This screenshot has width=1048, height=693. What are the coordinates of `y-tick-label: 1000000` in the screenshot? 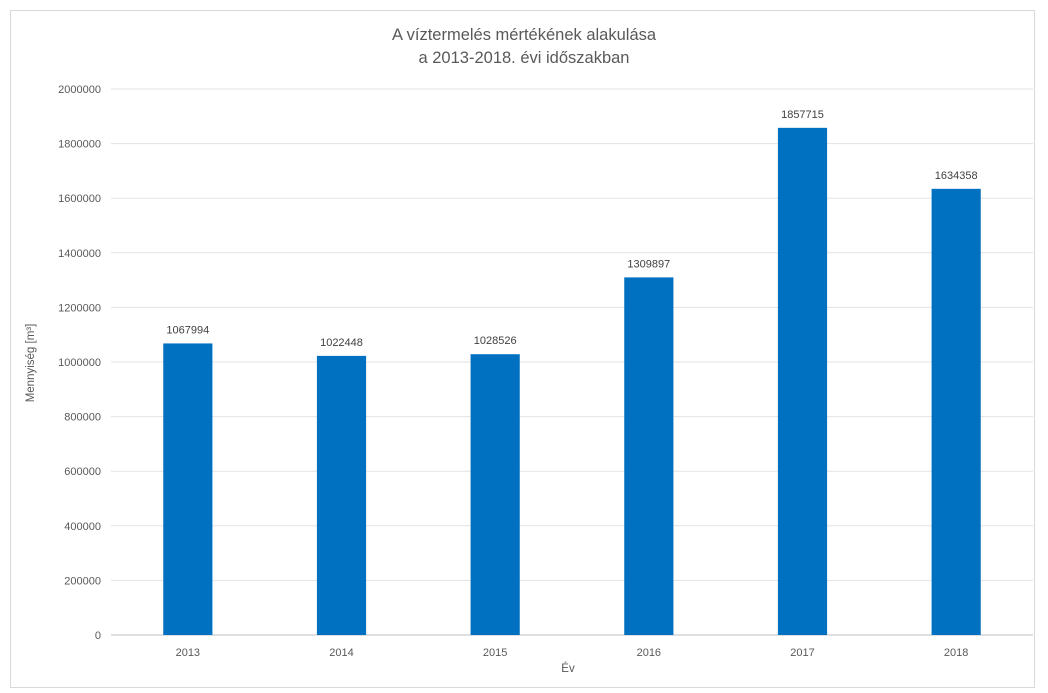 It's located at (79, 363).